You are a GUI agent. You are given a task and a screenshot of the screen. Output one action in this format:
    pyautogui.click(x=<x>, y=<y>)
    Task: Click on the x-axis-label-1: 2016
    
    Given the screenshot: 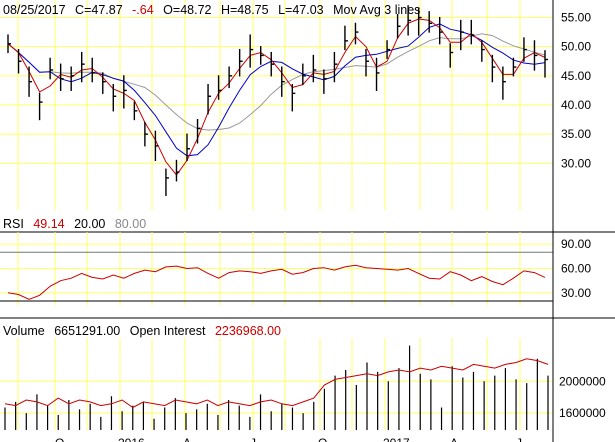 What is the action you would take?
    pyautogui.click(x=131, y=439)
    